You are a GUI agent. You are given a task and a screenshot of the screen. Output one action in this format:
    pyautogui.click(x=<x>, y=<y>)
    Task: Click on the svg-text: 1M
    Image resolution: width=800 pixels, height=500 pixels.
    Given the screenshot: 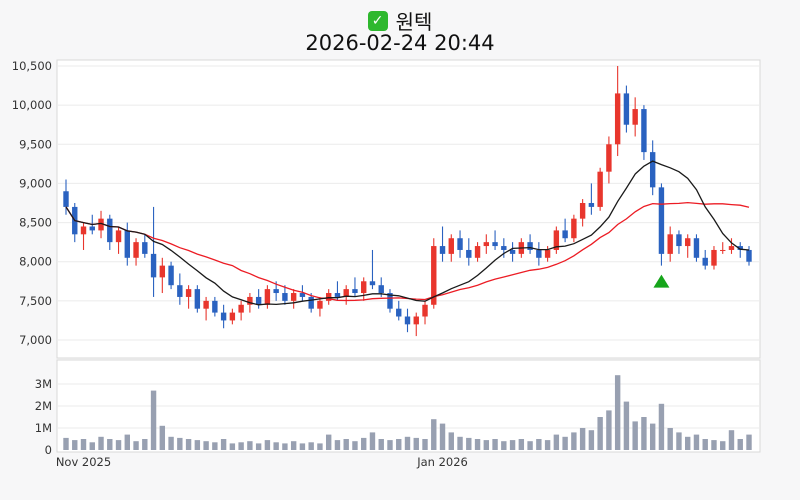 What is the action you would take?
    pyautogui.click(x=43, y=428)
    